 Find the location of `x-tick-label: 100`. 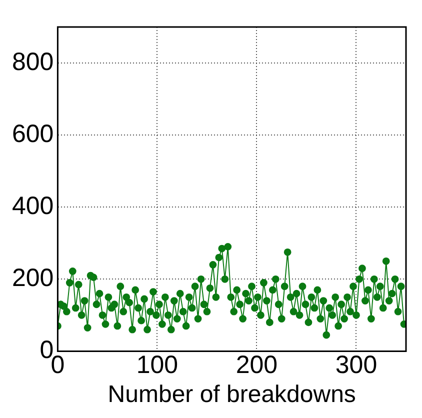

x-tick-label: 100 is located at coordinates (157, 365).